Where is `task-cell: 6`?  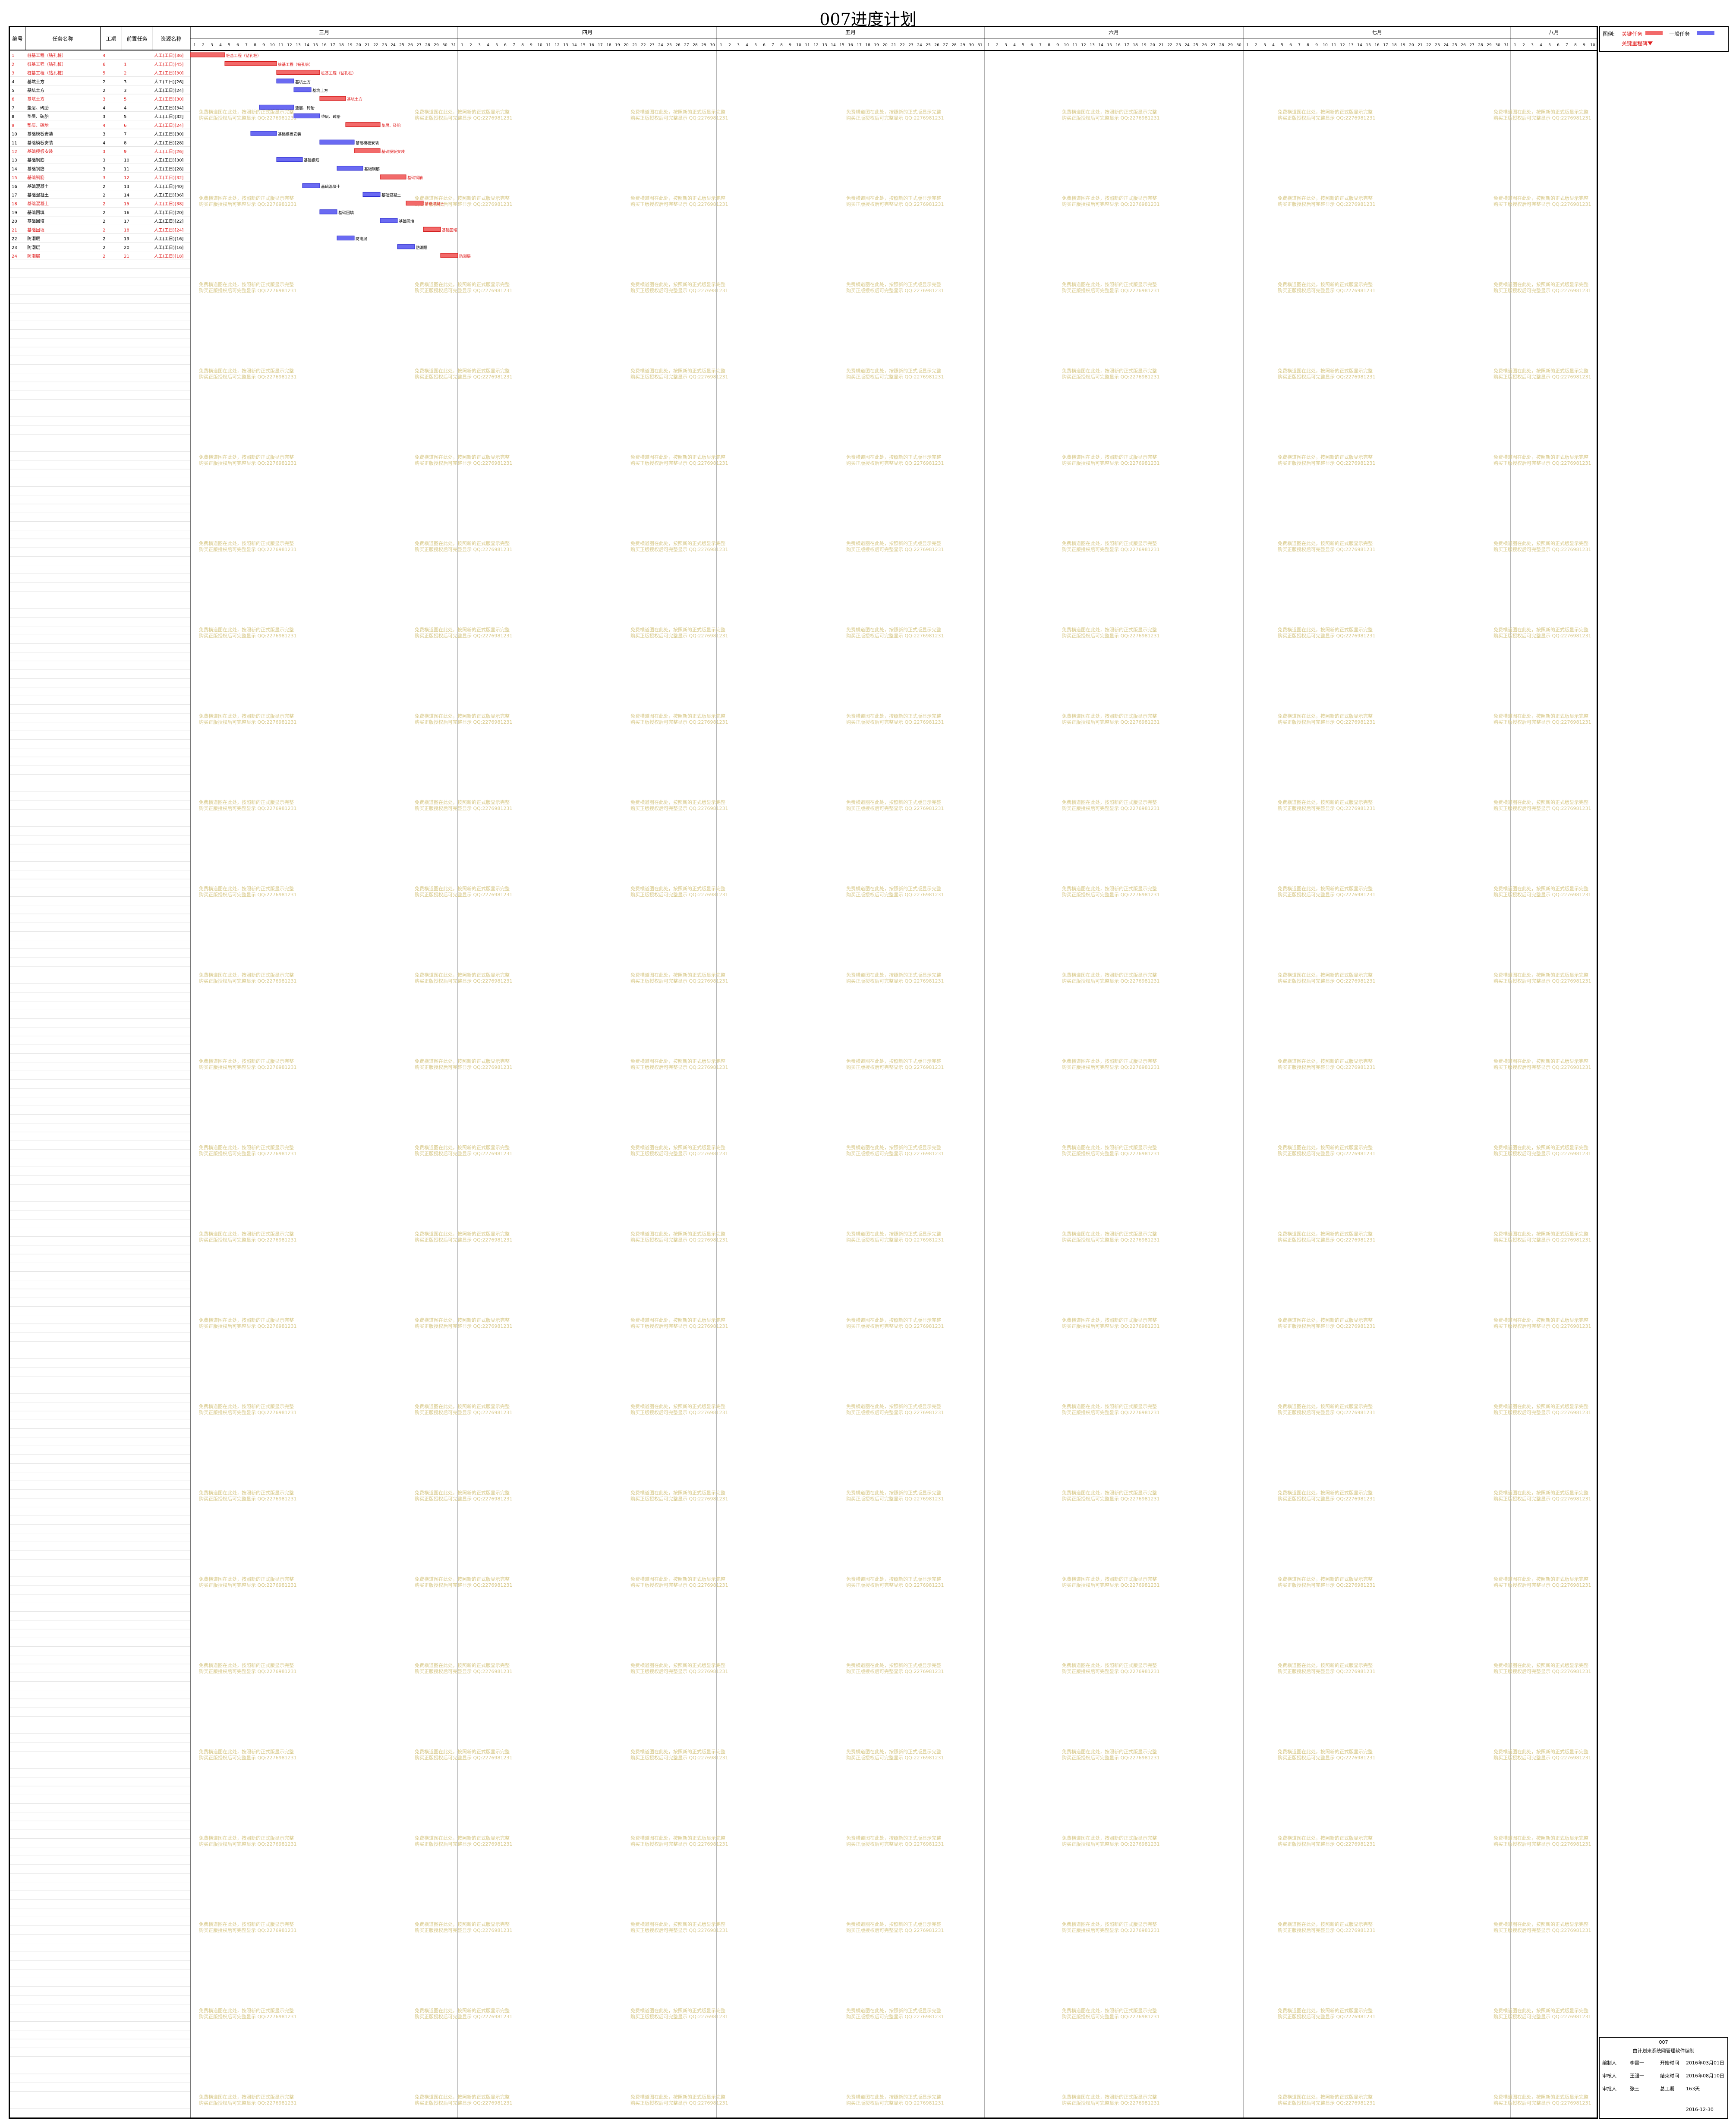 task-cell: 6 is located at coordinates (104, 65).